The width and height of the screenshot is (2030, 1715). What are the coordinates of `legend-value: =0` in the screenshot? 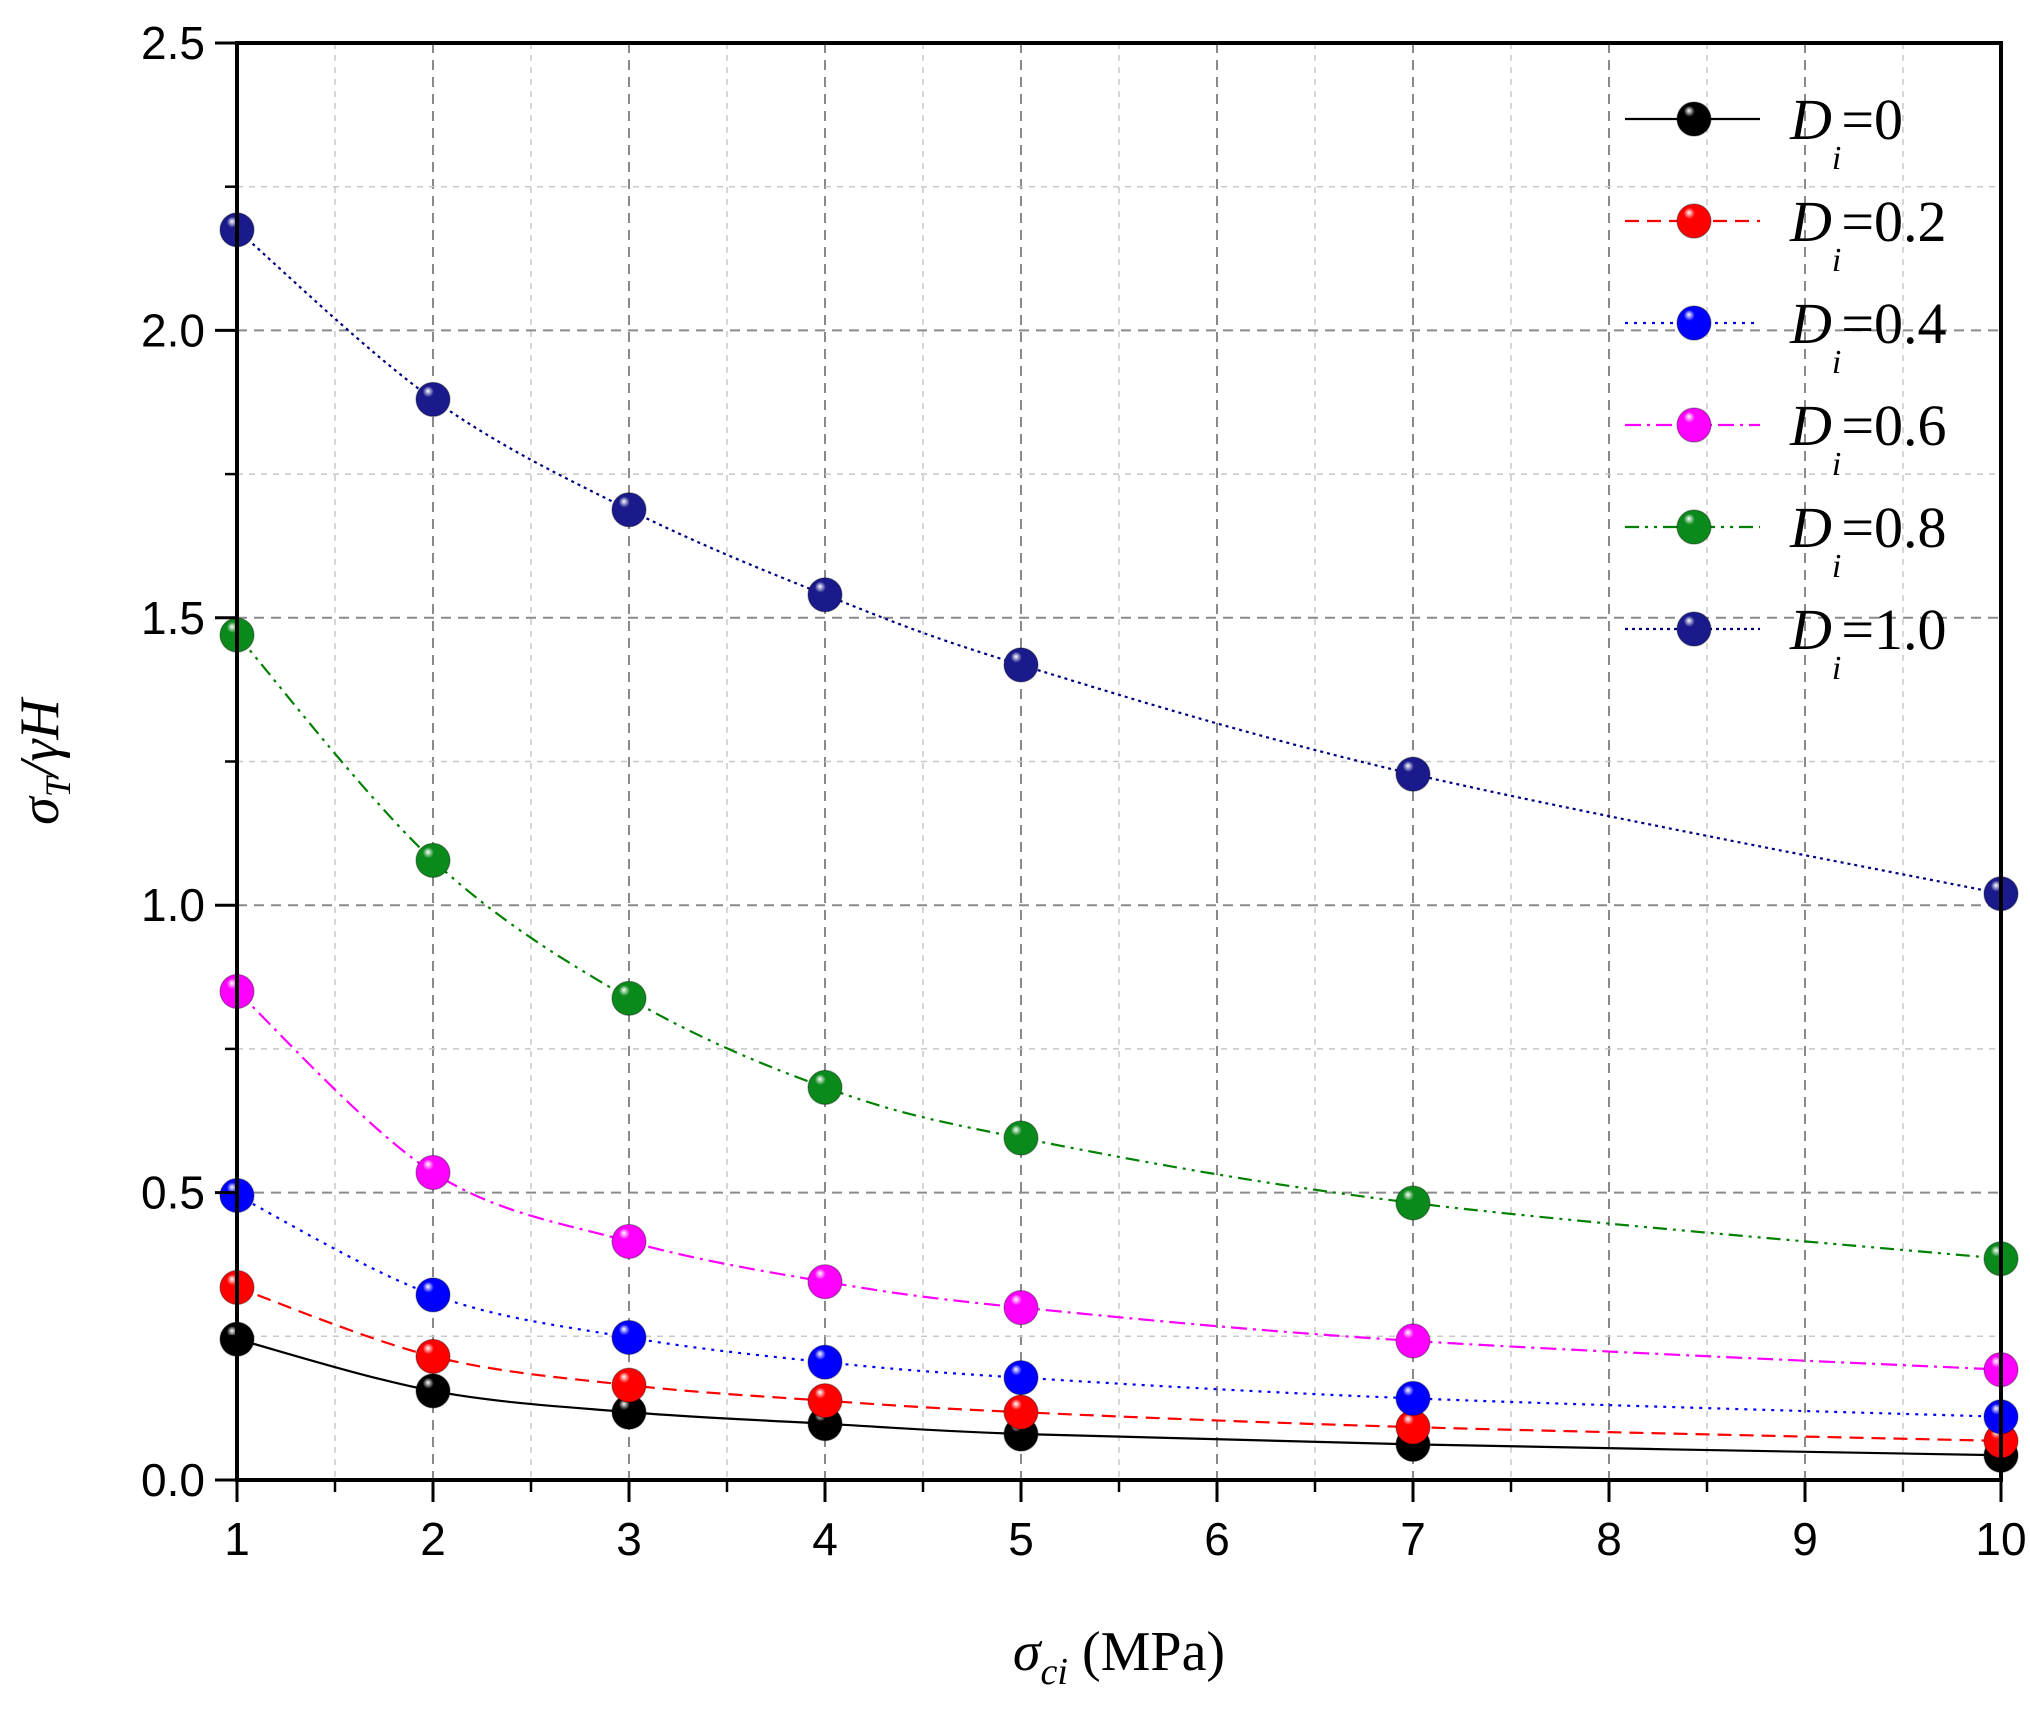 It's located at (1872, 119).